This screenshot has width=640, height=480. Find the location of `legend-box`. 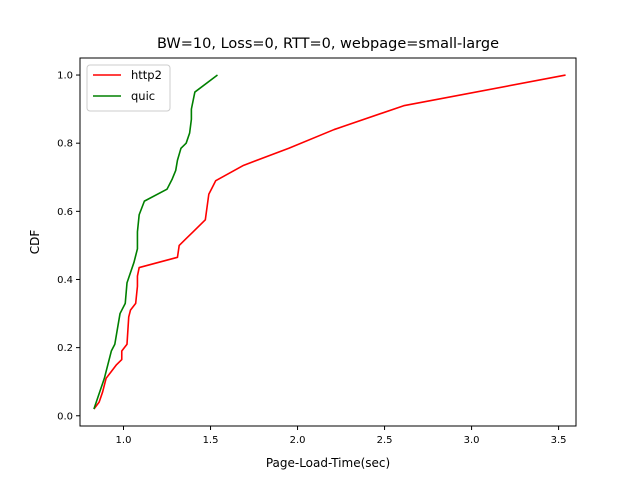

legend-box is located at coordinates (128, 88).